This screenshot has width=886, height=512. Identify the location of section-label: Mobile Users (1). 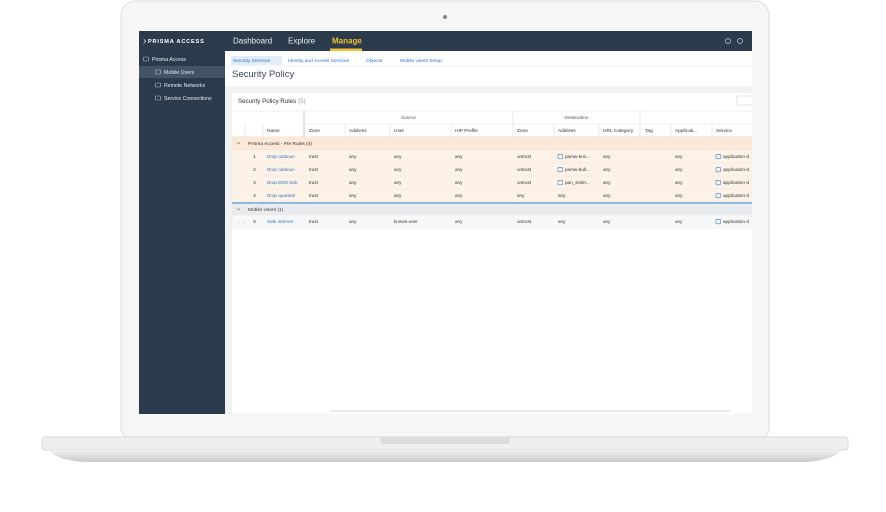
(266, 210).